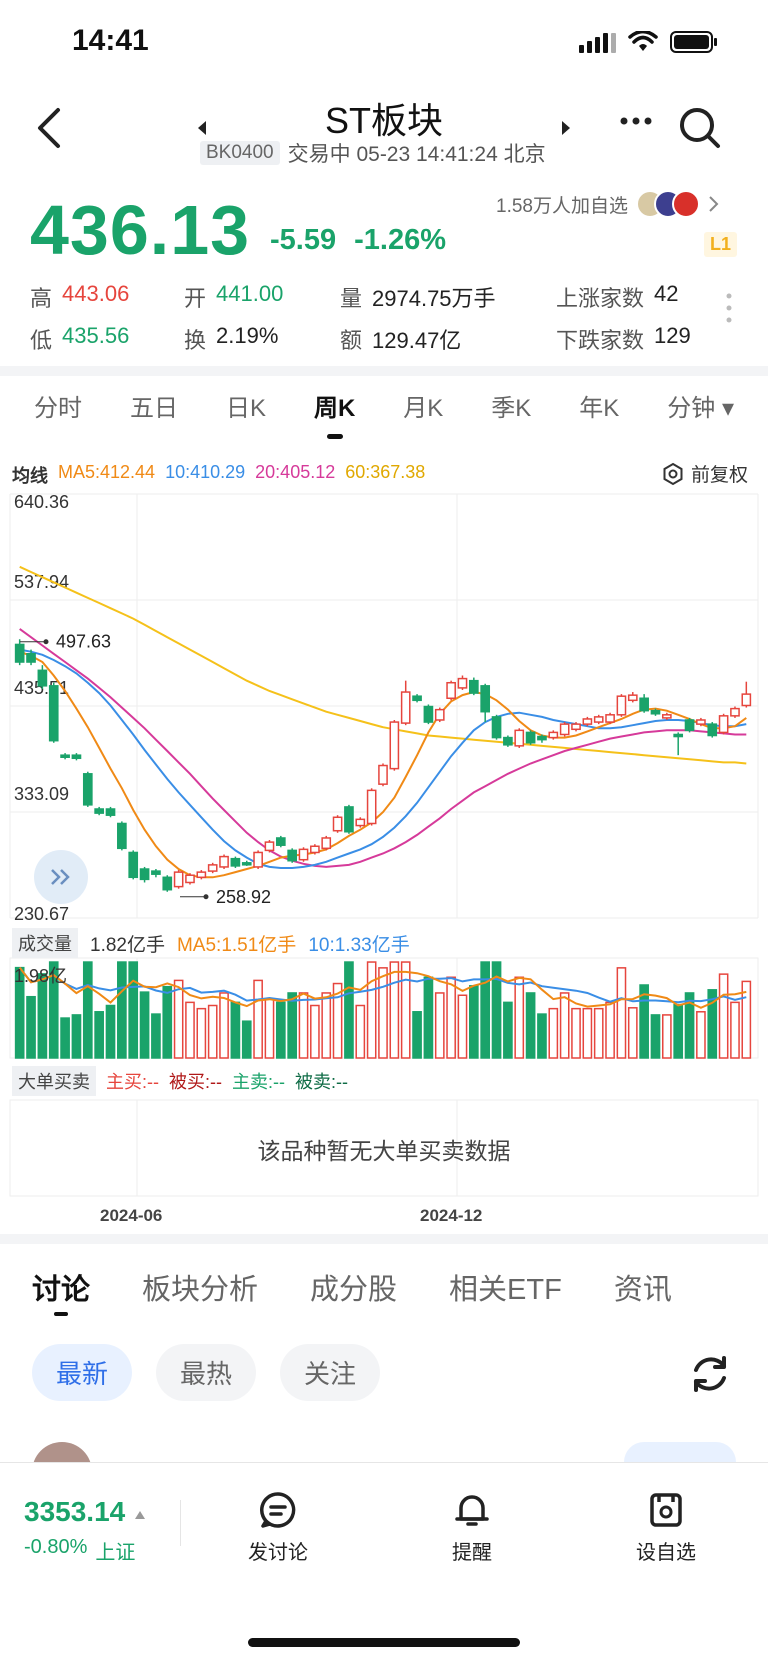 This screenshot has height=1663, width=768. Describe the element at coordinates (61, 1291) in the screenshot. I see `content-tab: 讨论` at that location.